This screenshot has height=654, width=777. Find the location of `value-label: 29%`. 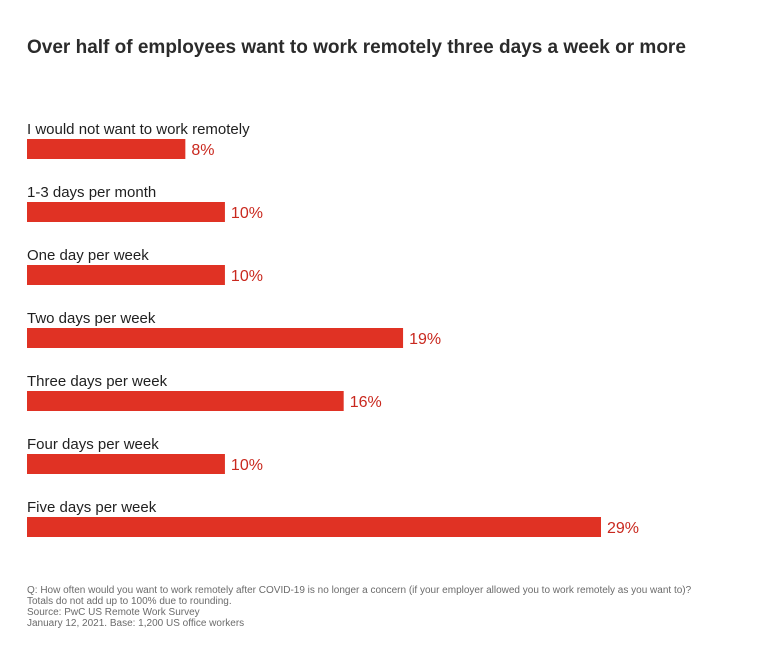

value-label: 29% is located at coordinates (623, 528).